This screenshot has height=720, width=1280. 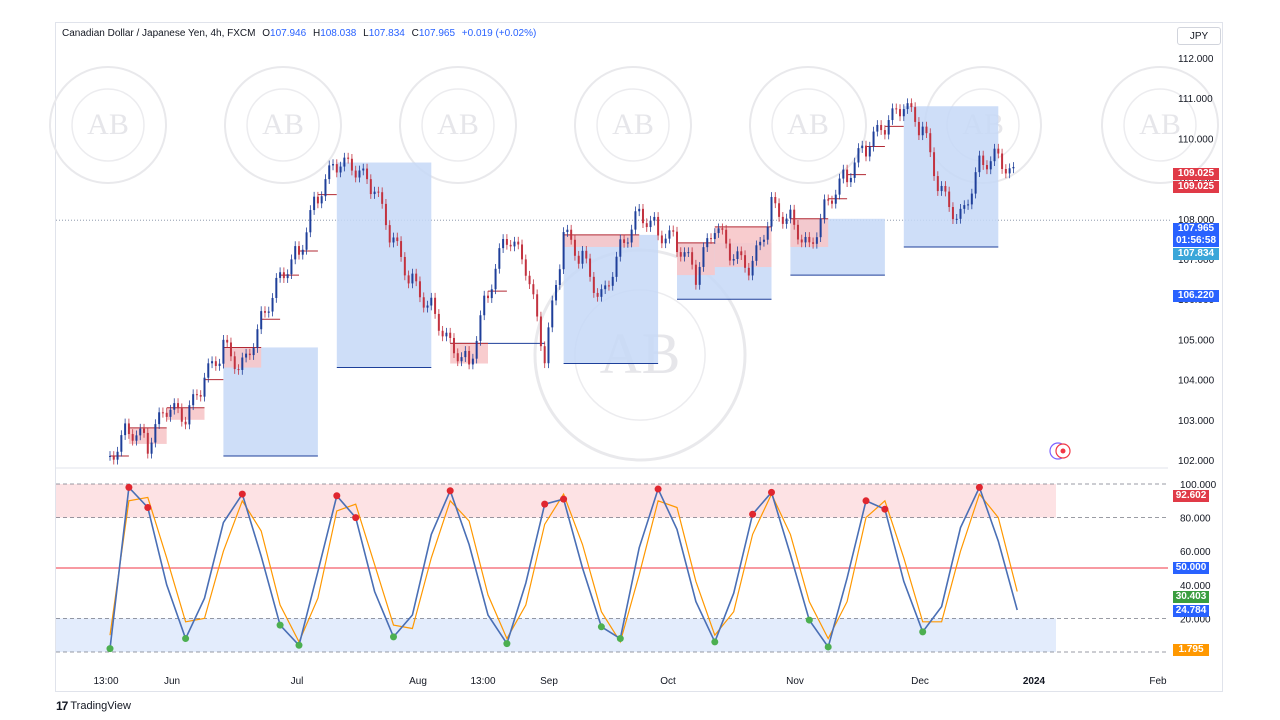 I want to click on oversold-band, so click(x=556, y=635).